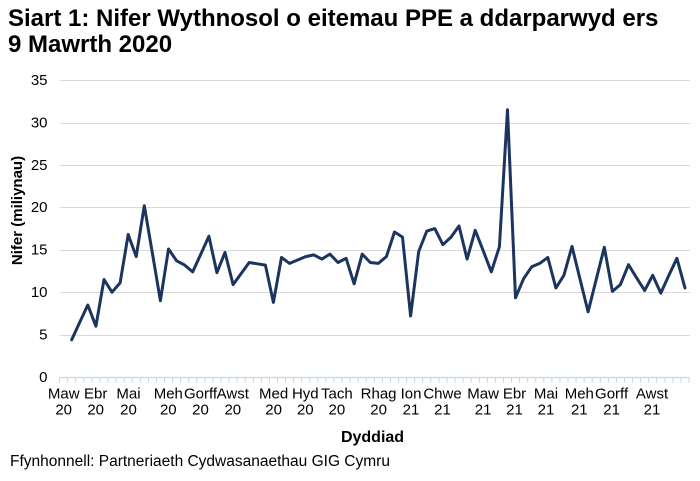  I want to click on svg-text: Med, so click(273, 393).